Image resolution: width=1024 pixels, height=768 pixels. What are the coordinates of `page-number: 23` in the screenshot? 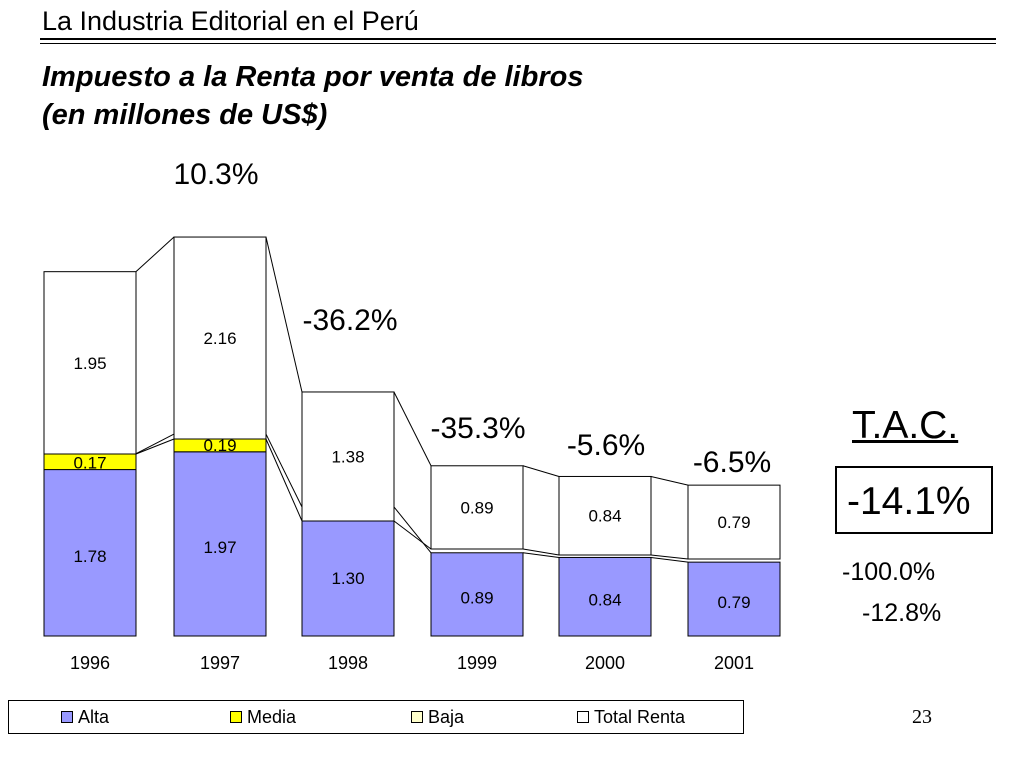 It's located at (922, 717).